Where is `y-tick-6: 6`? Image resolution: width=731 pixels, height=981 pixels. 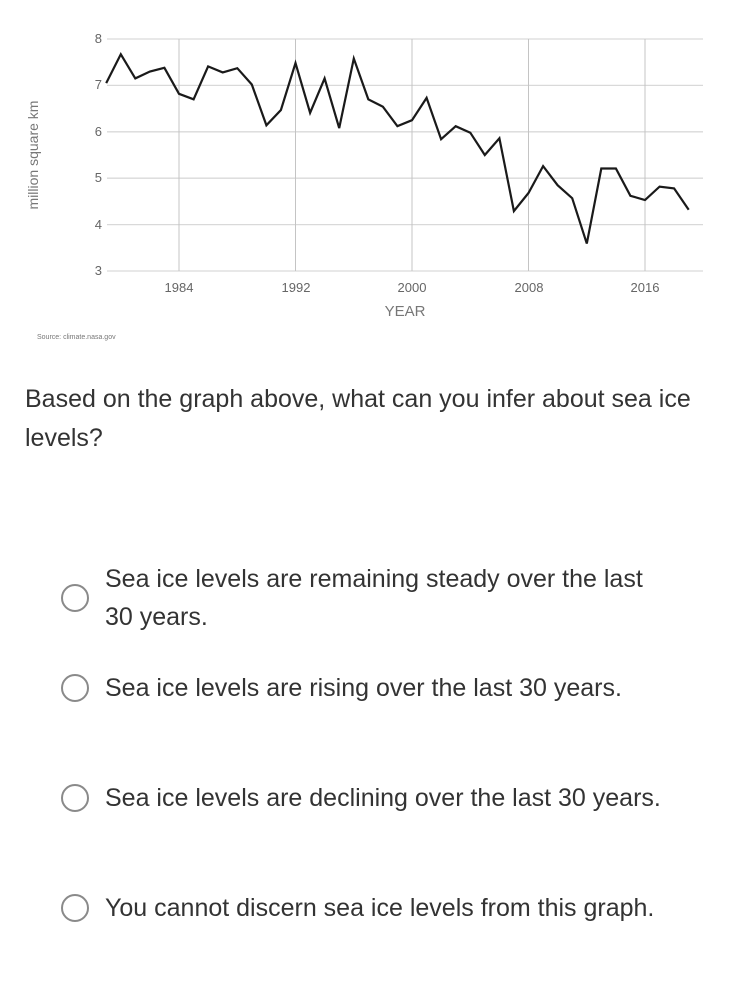
y-tick-6: 6 is located at coordinates (98, 131).